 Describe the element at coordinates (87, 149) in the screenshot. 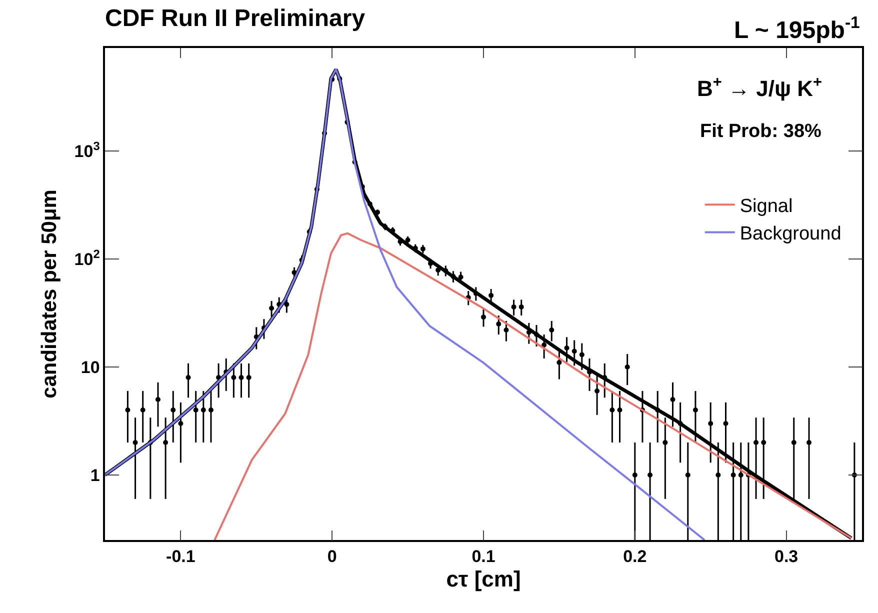

I see `y-tick-label: 10$^{3}$` at that location.